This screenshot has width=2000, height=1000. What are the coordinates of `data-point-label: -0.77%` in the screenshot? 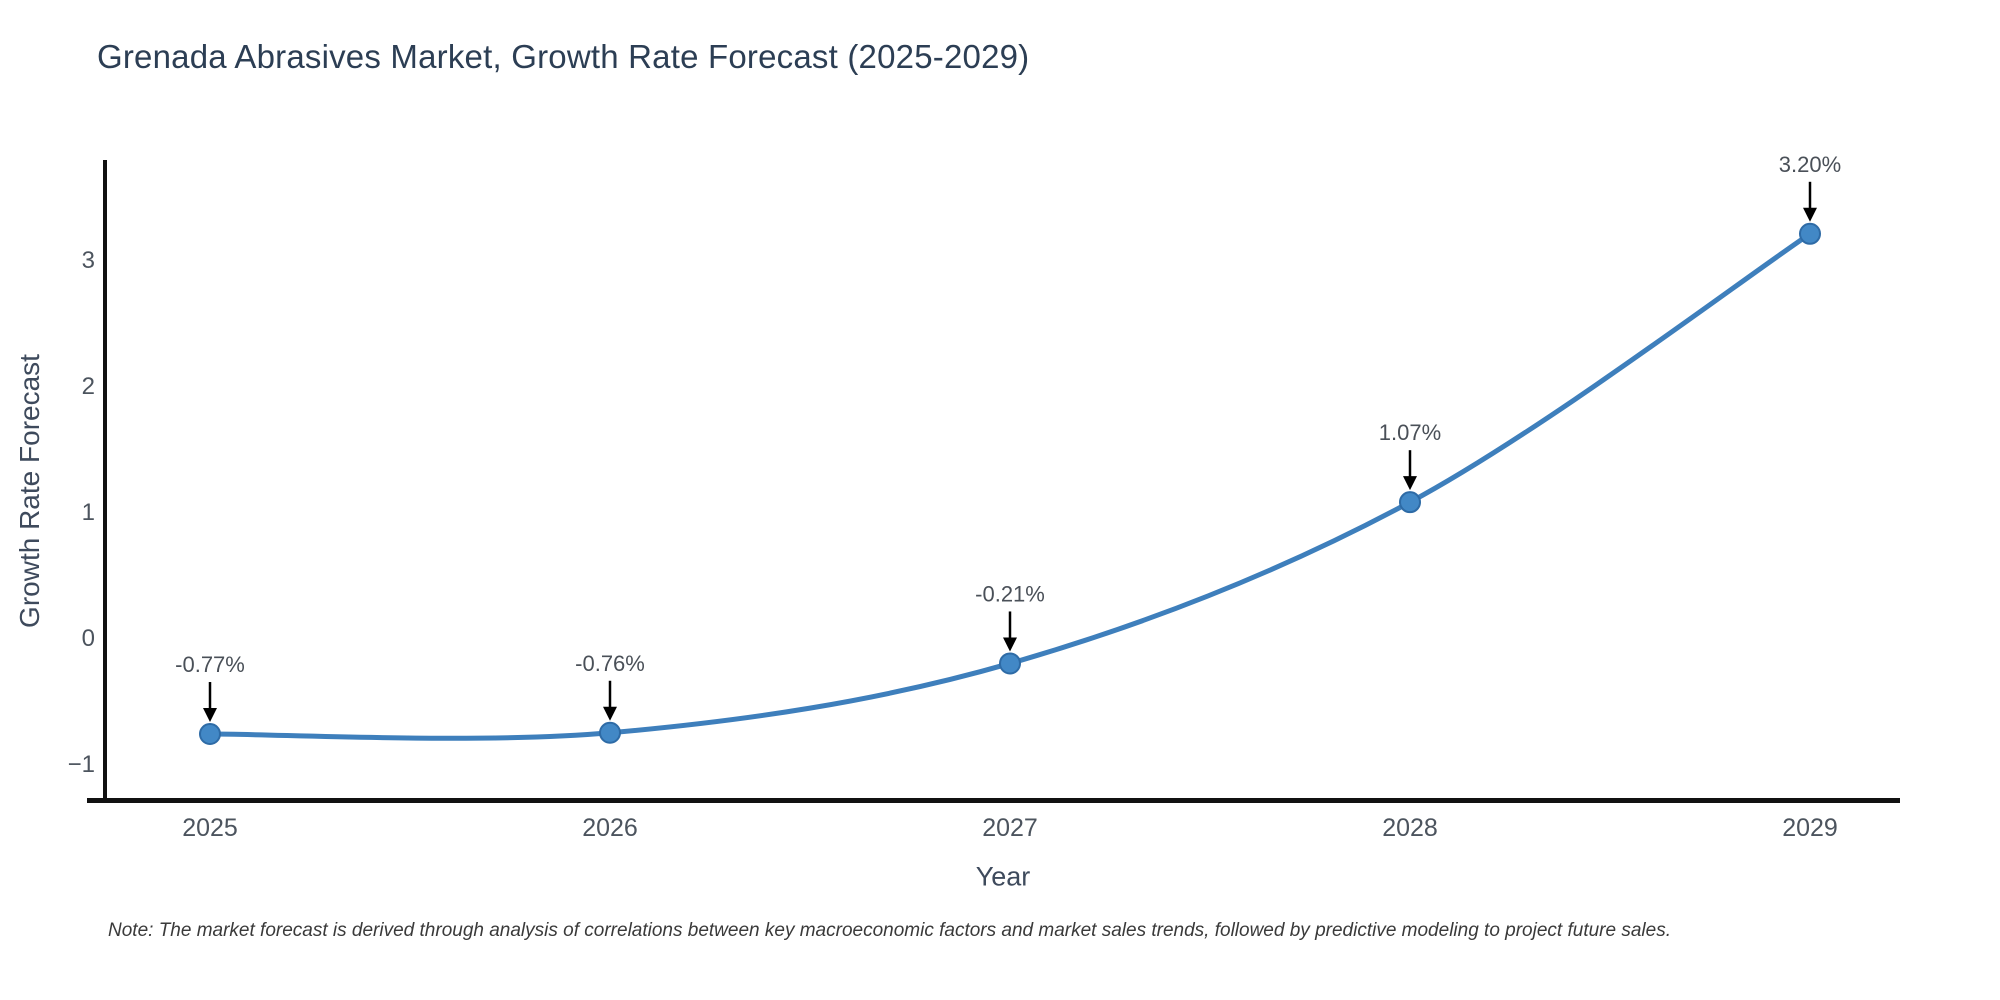 It's located at (210, 664).